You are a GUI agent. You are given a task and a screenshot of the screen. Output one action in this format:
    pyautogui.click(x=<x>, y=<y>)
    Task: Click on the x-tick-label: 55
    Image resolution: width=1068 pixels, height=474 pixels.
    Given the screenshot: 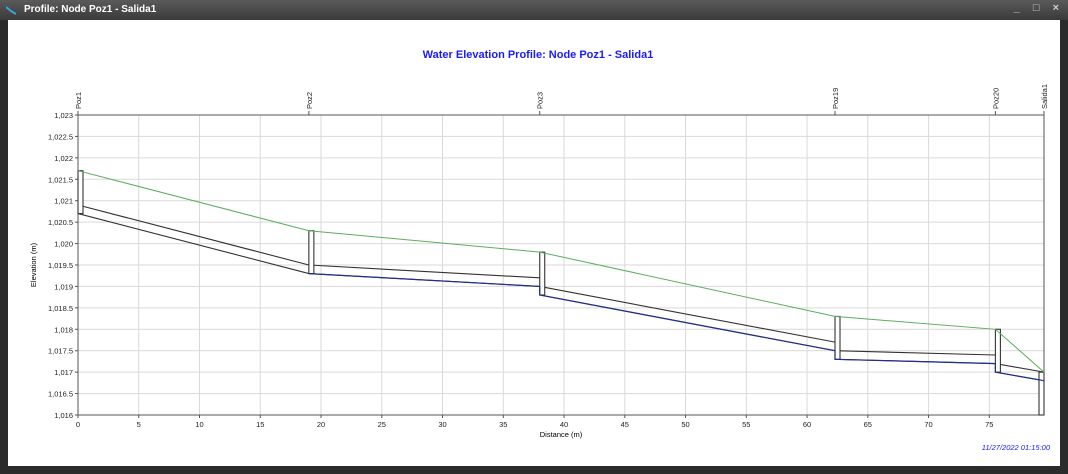 What is the action you would take?
    pyautogui.click(x=746, y=424)
    